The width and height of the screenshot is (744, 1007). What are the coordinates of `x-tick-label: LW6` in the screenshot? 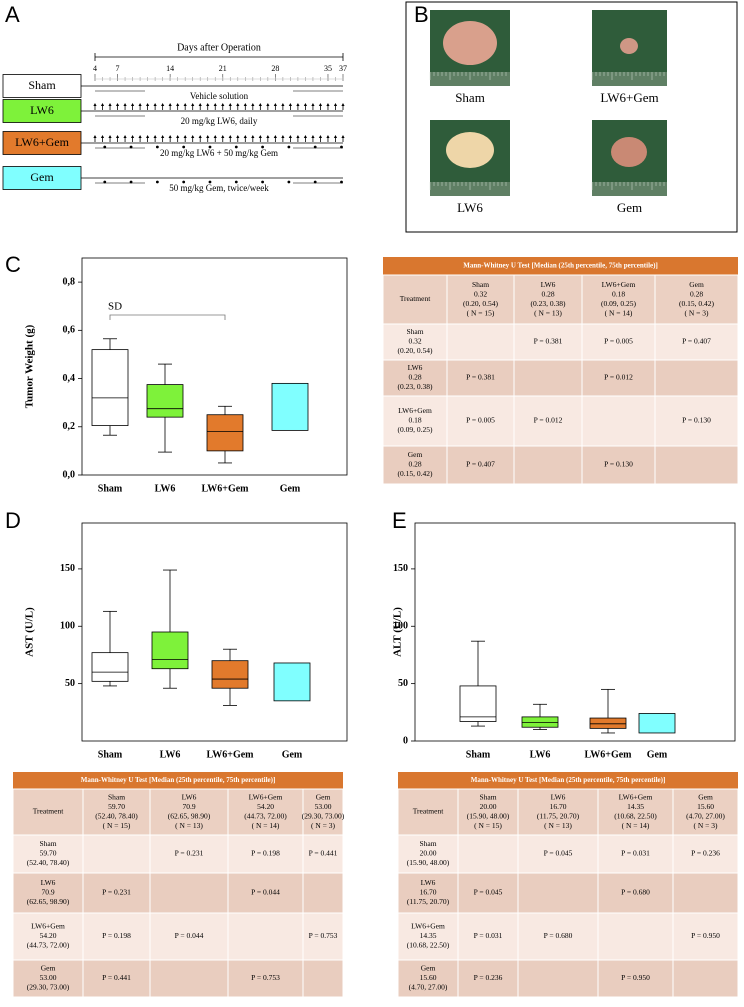 It's located at (540, 754).